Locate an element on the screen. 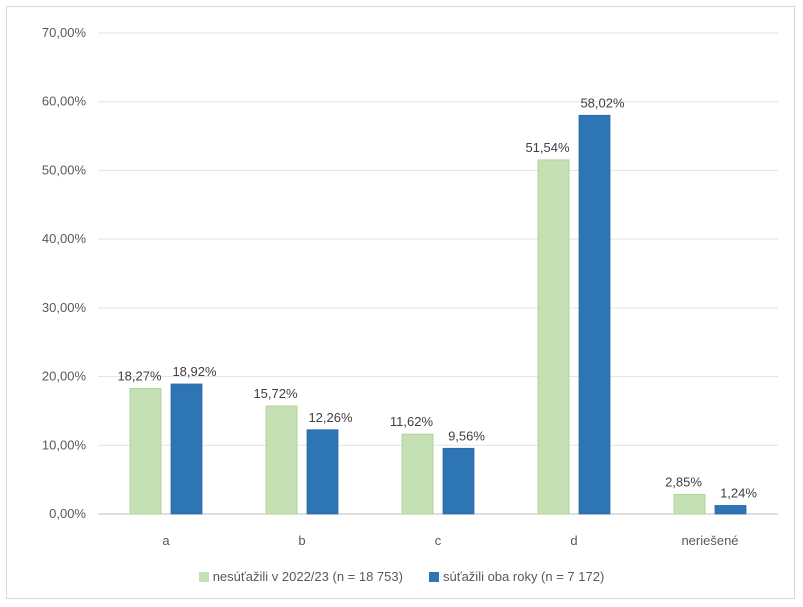 This screenshot has height=607, width=803. data-label: 18,92% is located at coordinates (194, 371).